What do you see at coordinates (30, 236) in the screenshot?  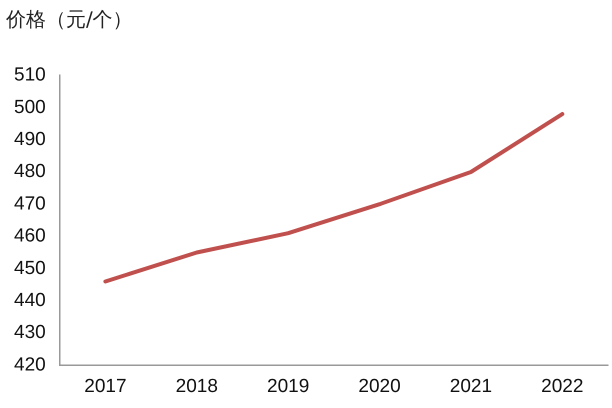 I see `y-tick-label: 460` at bounding box center [30, 236].